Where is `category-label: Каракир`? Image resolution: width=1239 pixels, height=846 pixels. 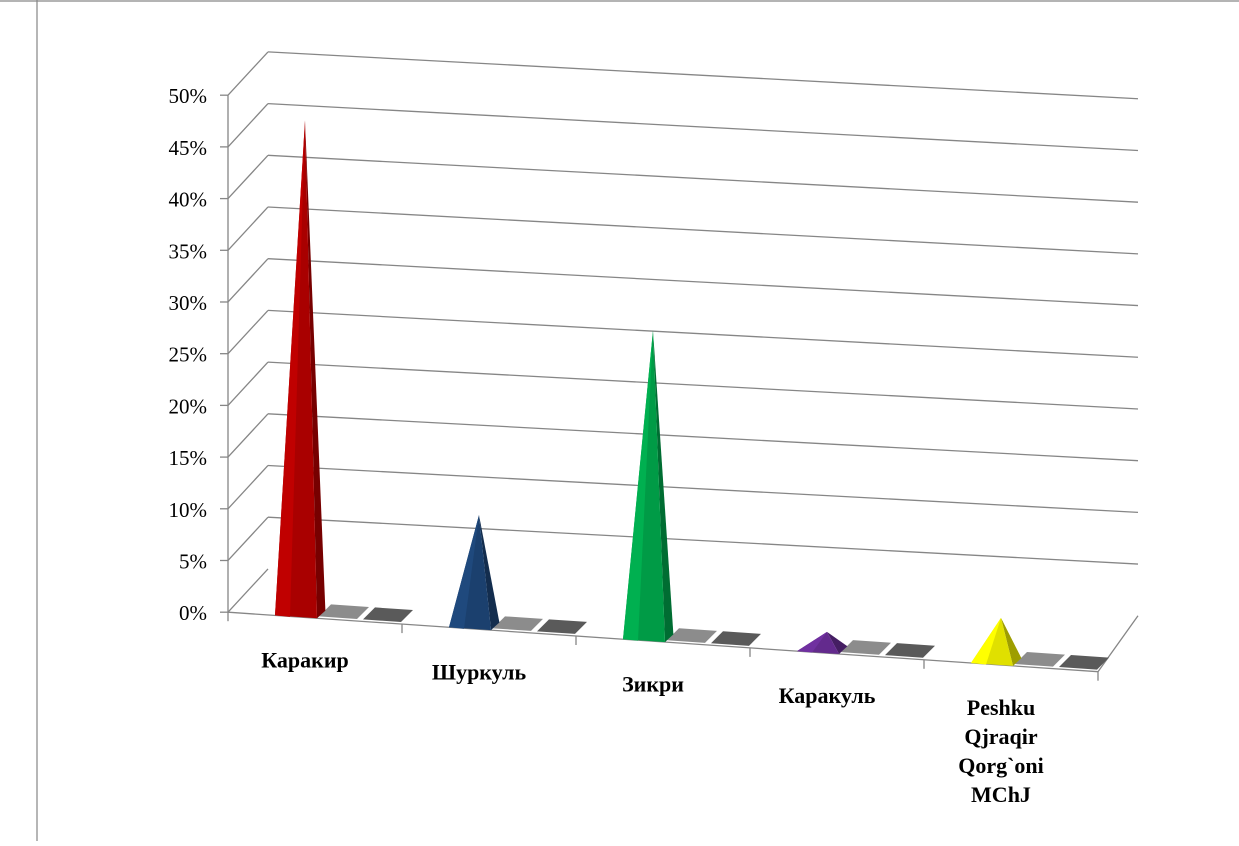
category-label: Каракир is located at coordinates (304, 659).